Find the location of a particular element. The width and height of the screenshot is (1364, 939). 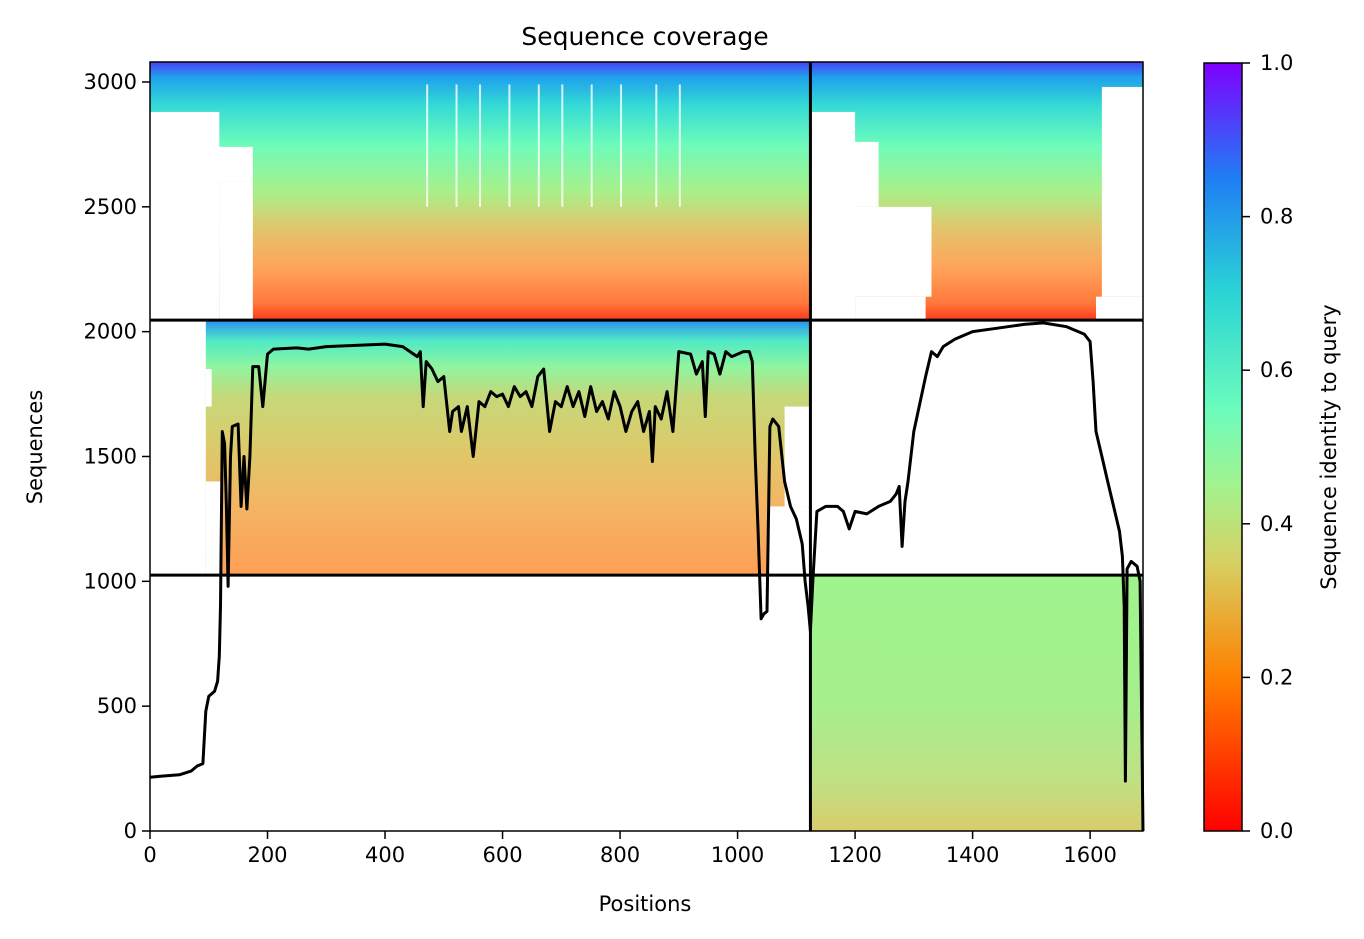

y-axis: 0 500 1000 1500 2000 2500 3000 is located at coordinates (117, 456).